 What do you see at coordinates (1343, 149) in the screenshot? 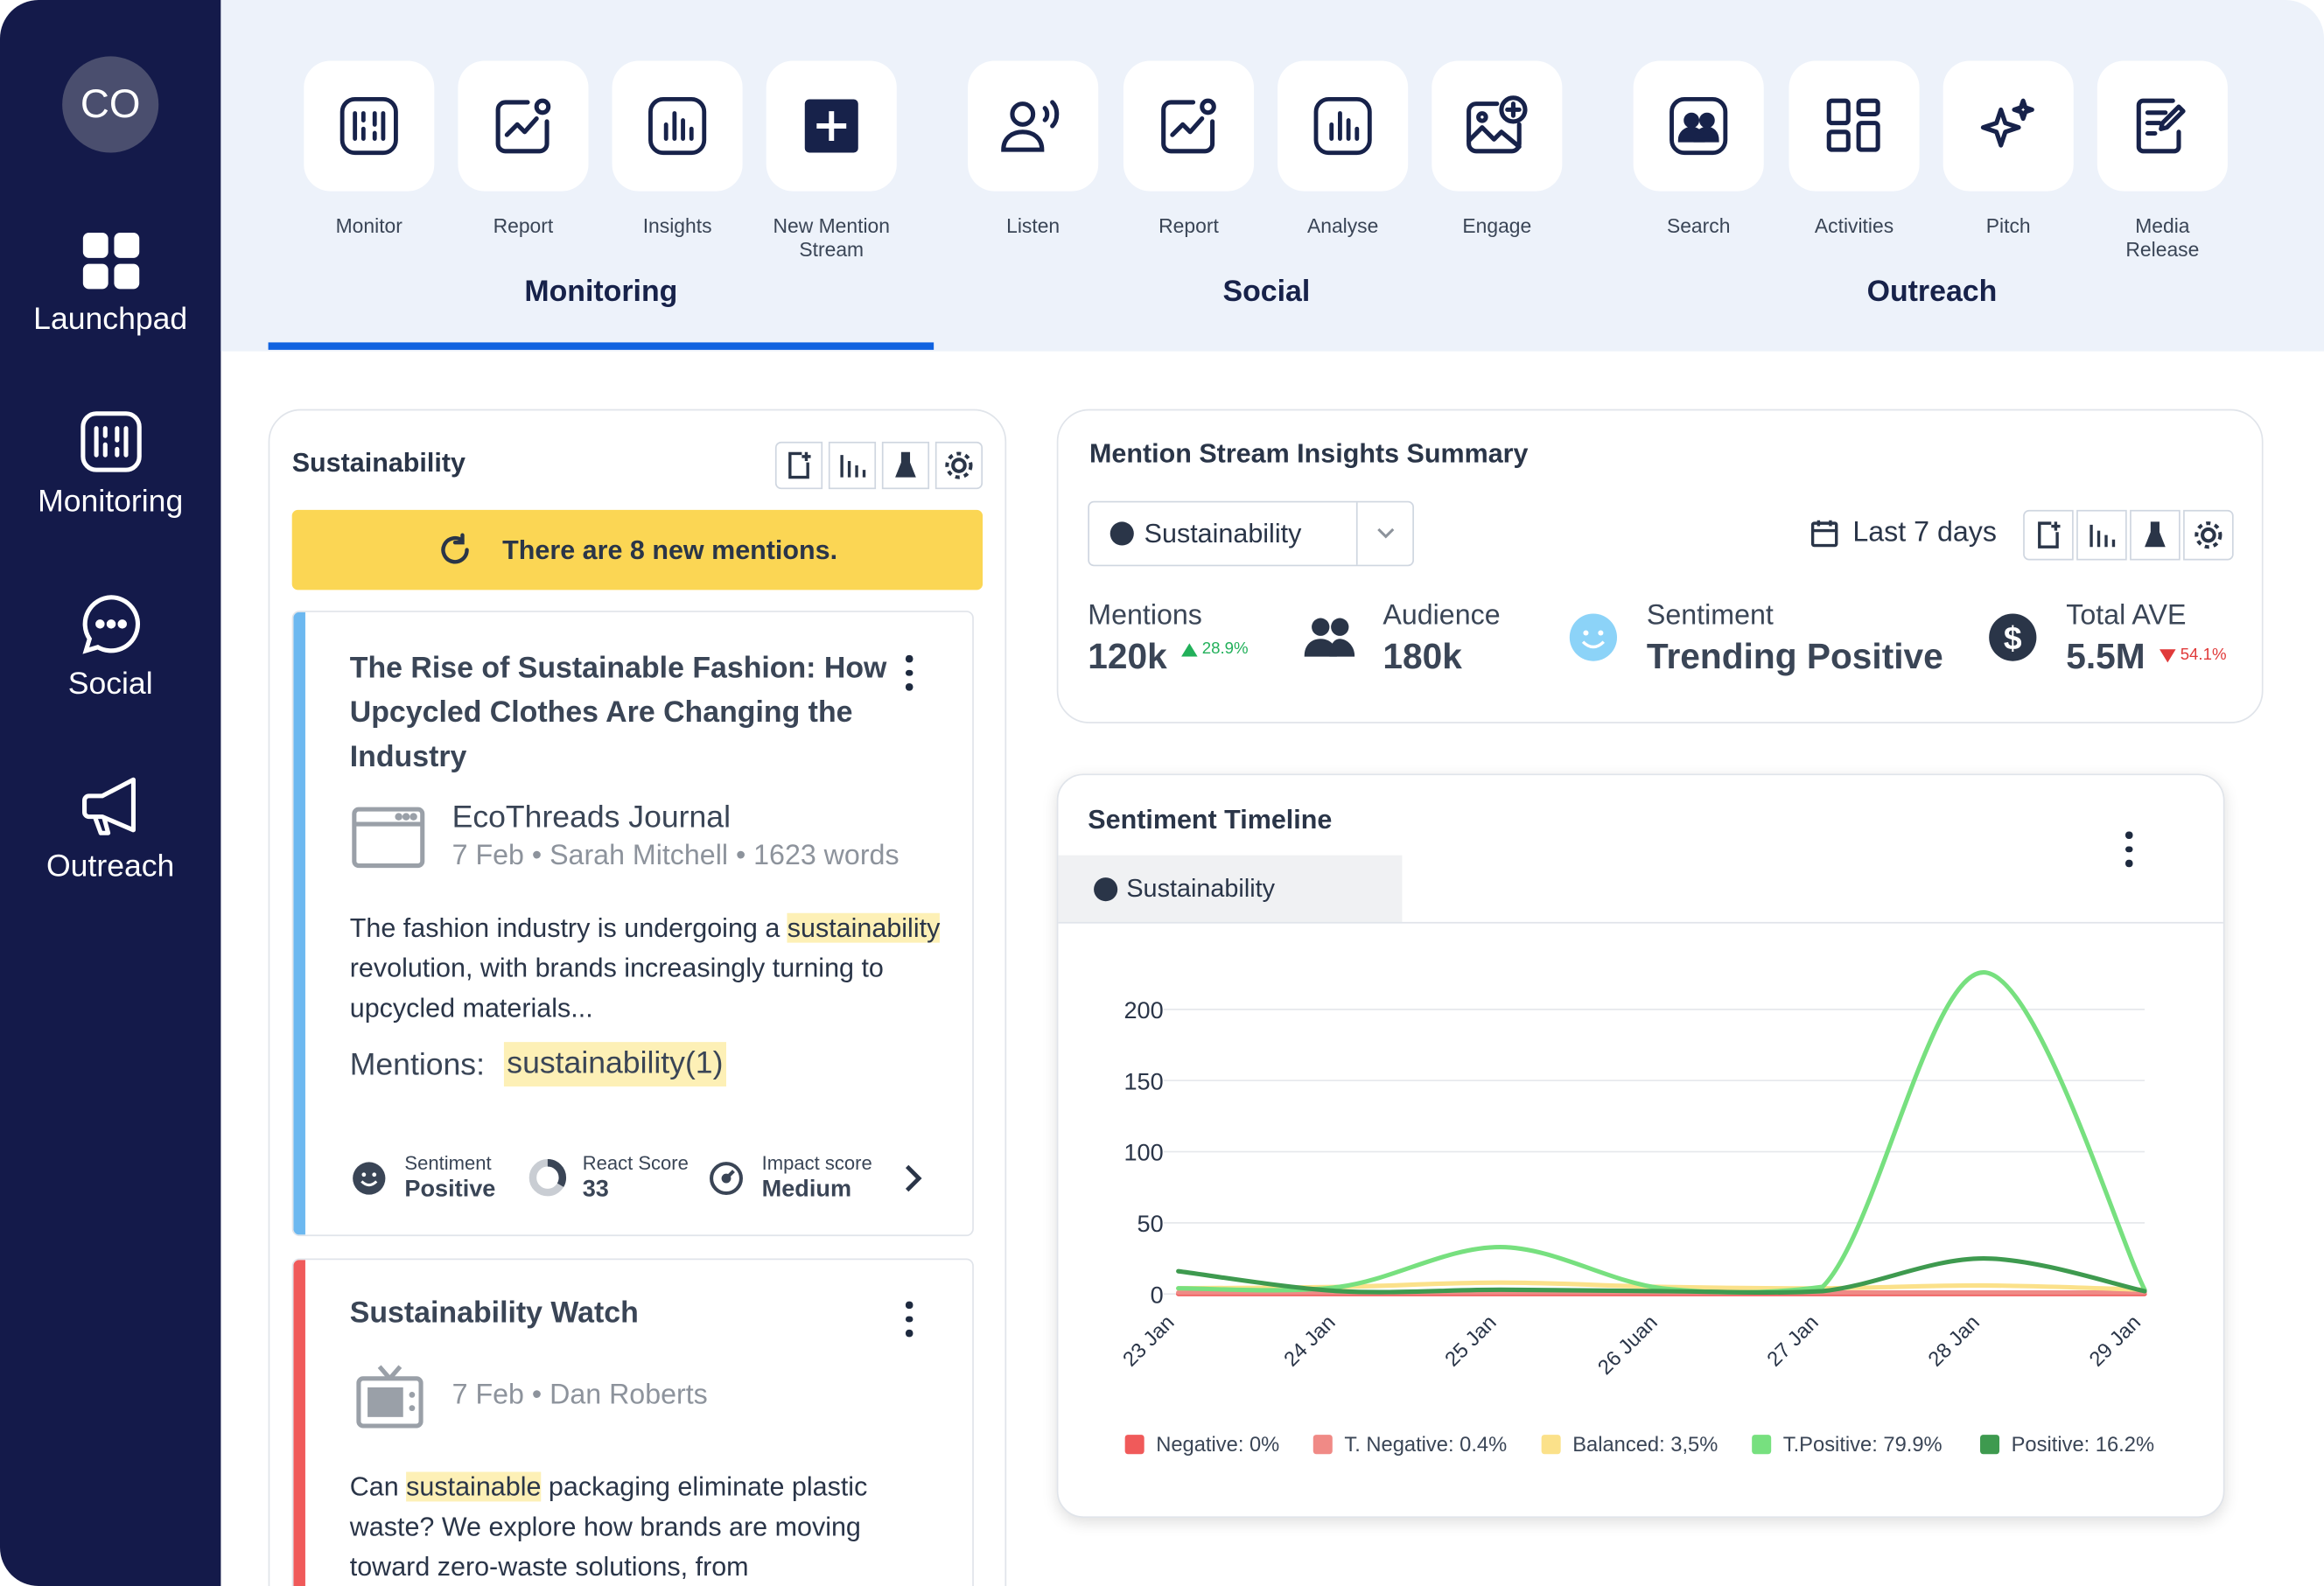
I see `tool-analyse: Analyse` at bounding box center [1343, 149].